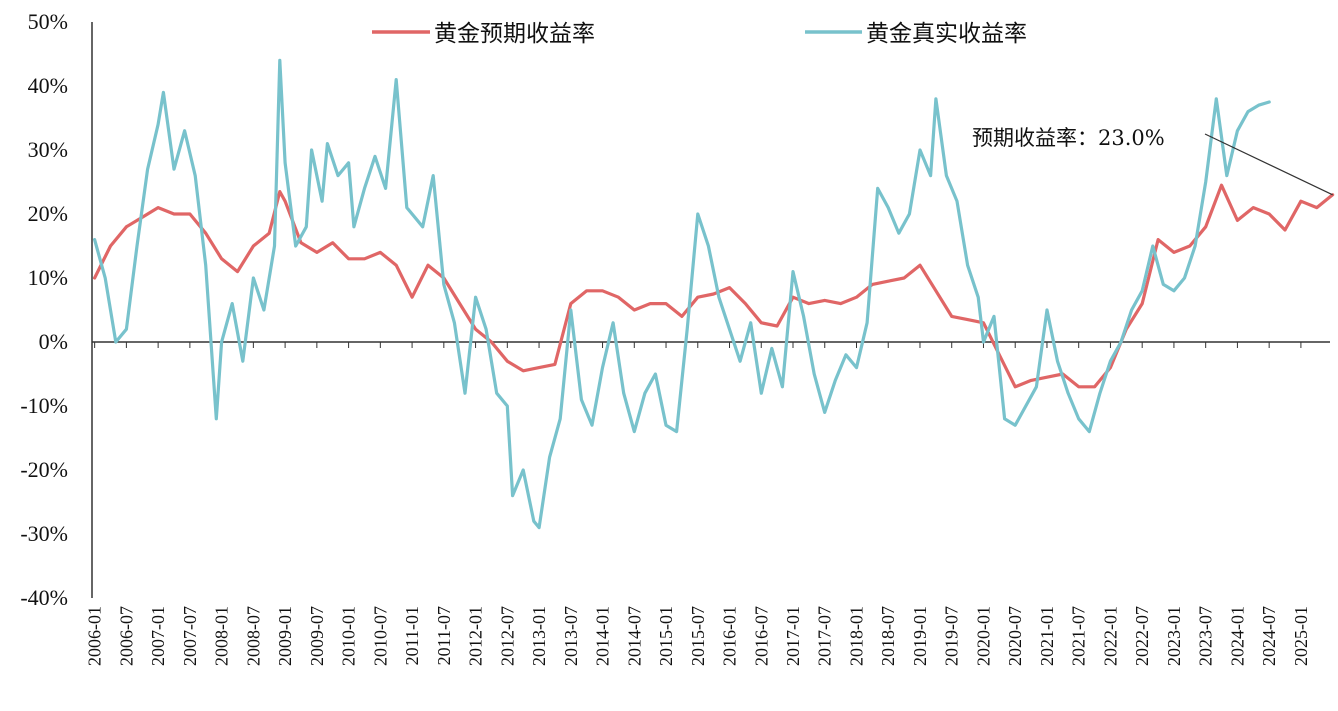  I want to click on x-tick-label: 2014-07, so click(634, 636).